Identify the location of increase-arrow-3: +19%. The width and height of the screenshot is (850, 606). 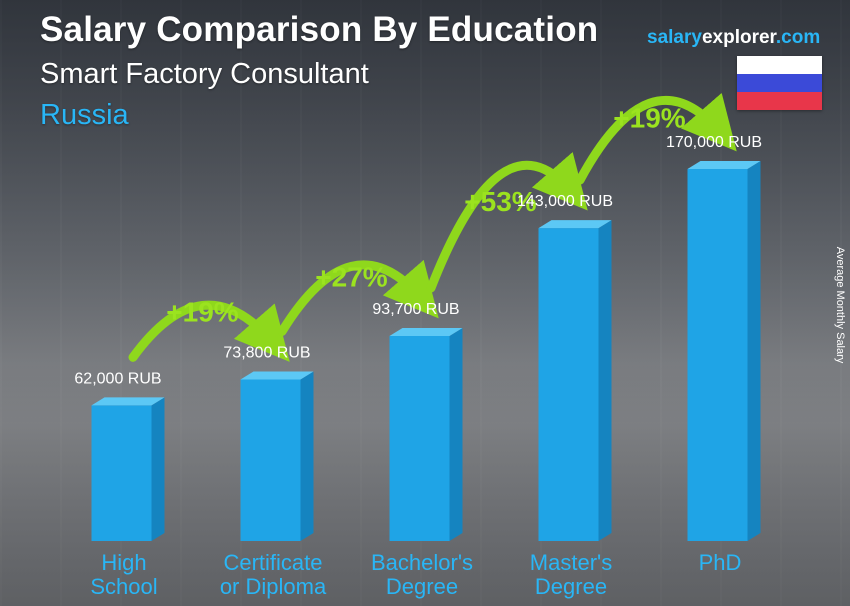
(656, 138).